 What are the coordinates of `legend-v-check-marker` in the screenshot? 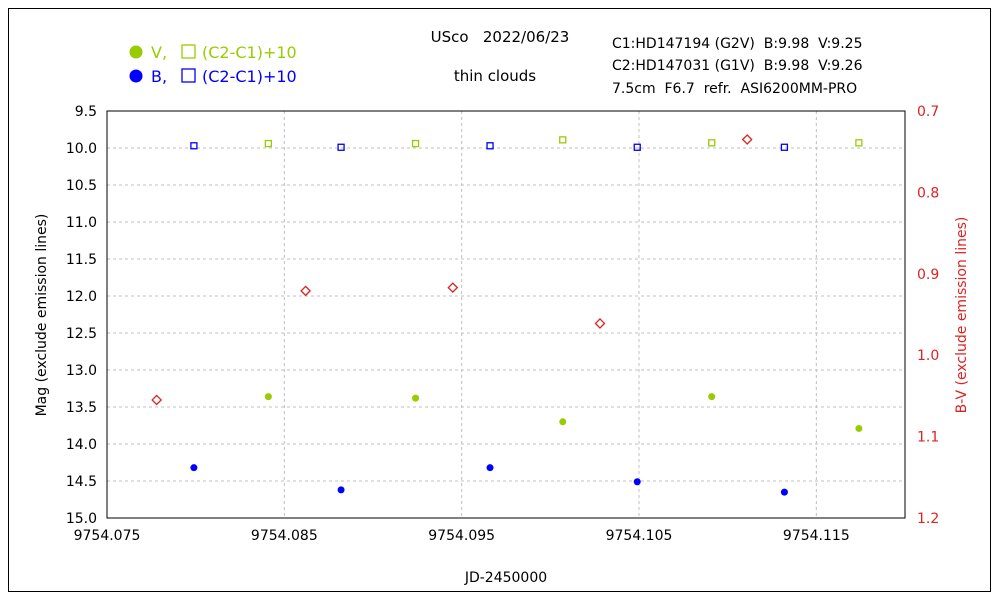 It's located at (188, 51).